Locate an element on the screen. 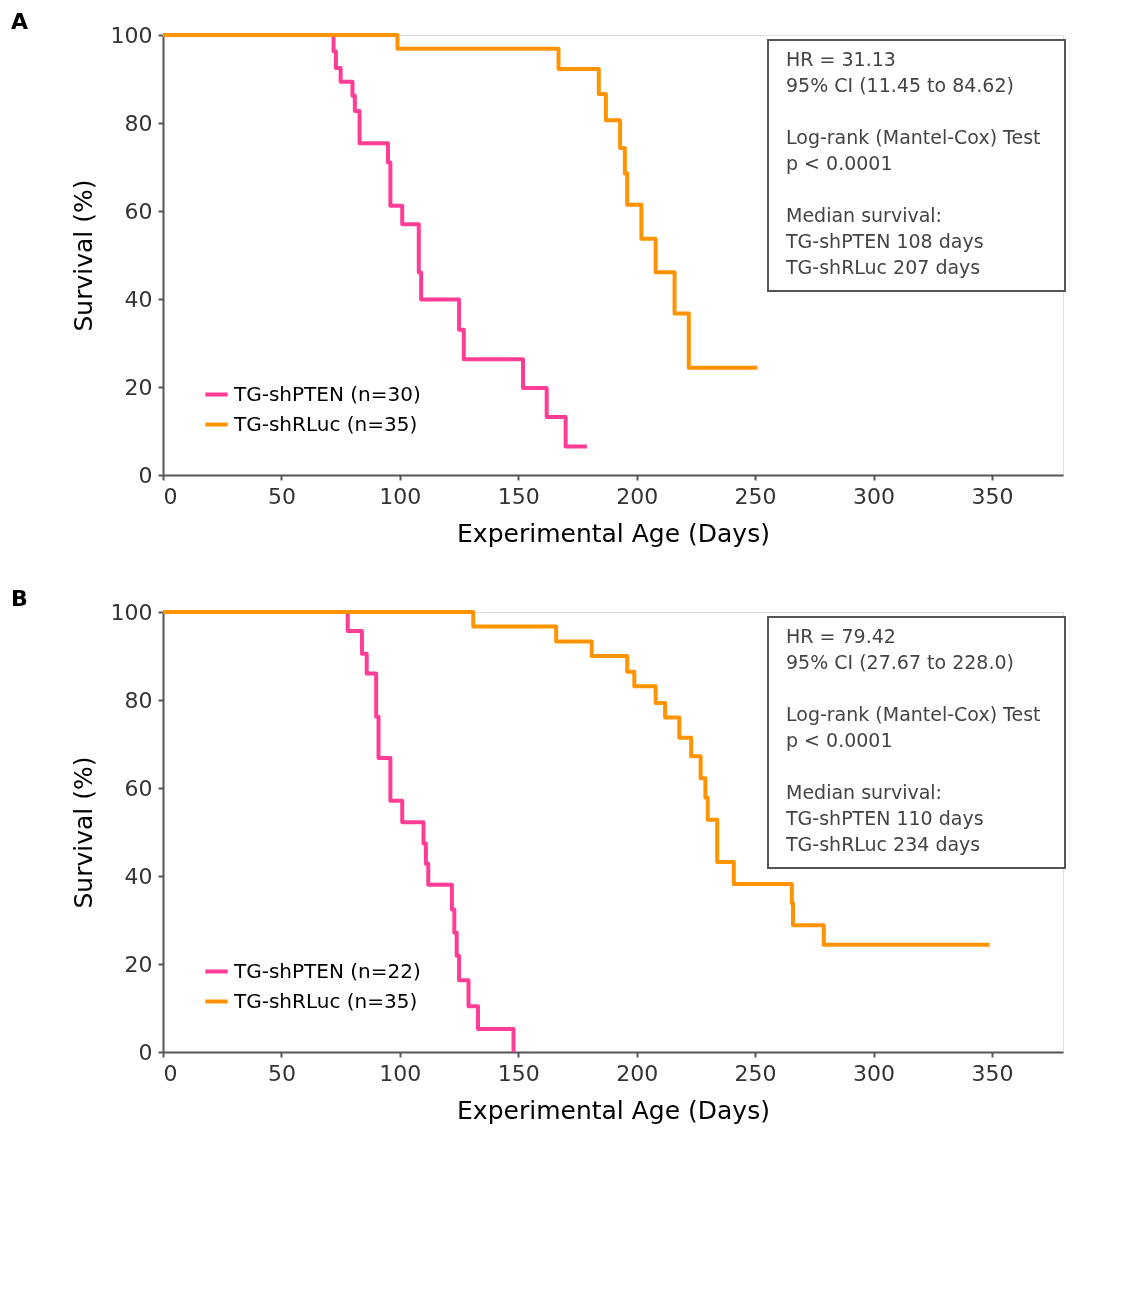 The image size is (1128, 1298). chart-title: B is located at coordinates (19, 598).